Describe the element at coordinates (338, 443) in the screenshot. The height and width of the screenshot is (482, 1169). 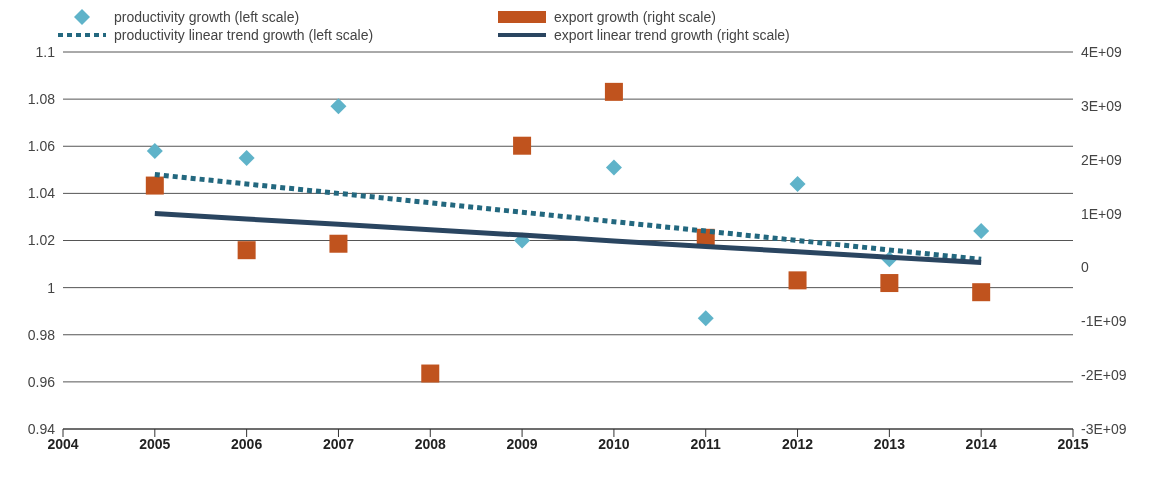
I see `x-tick-label: 2007` at that location.